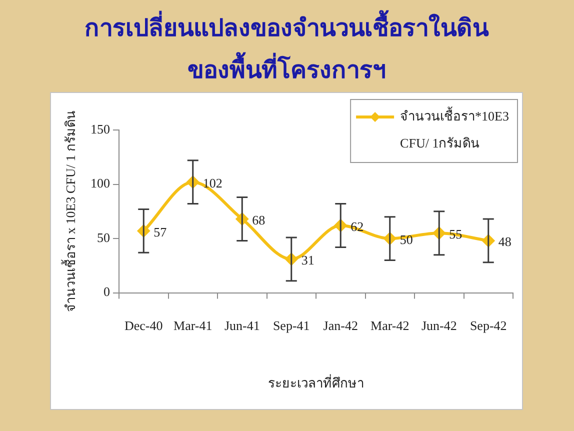 The width and height of the screenshot is (574, 431). What do you see at coordinates (287, 46) in the screenshot?
I see `chart-title: การเปลี่ยนแปลงของจำนวนเชื้อราในดิน ของพื้นที่โครงการฯ` at bounding box center [287, 46].